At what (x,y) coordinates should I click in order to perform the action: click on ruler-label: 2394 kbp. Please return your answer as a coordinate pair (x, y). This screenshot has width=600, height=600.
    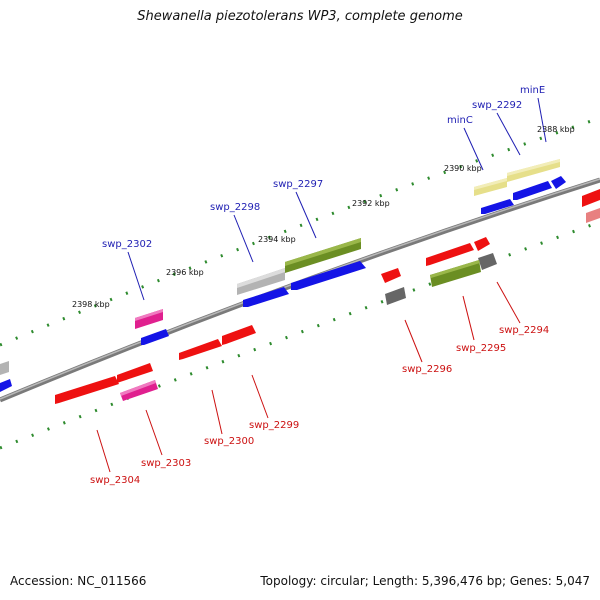
    Looking at the image, I should click on (277, 239).